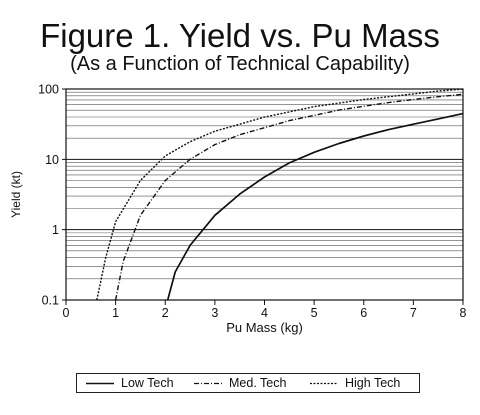  What do you see at coordinates (16, 194) in the screenshot?
I see `y-axis-label: Yield (kt)` at bounding box center [16, 194].